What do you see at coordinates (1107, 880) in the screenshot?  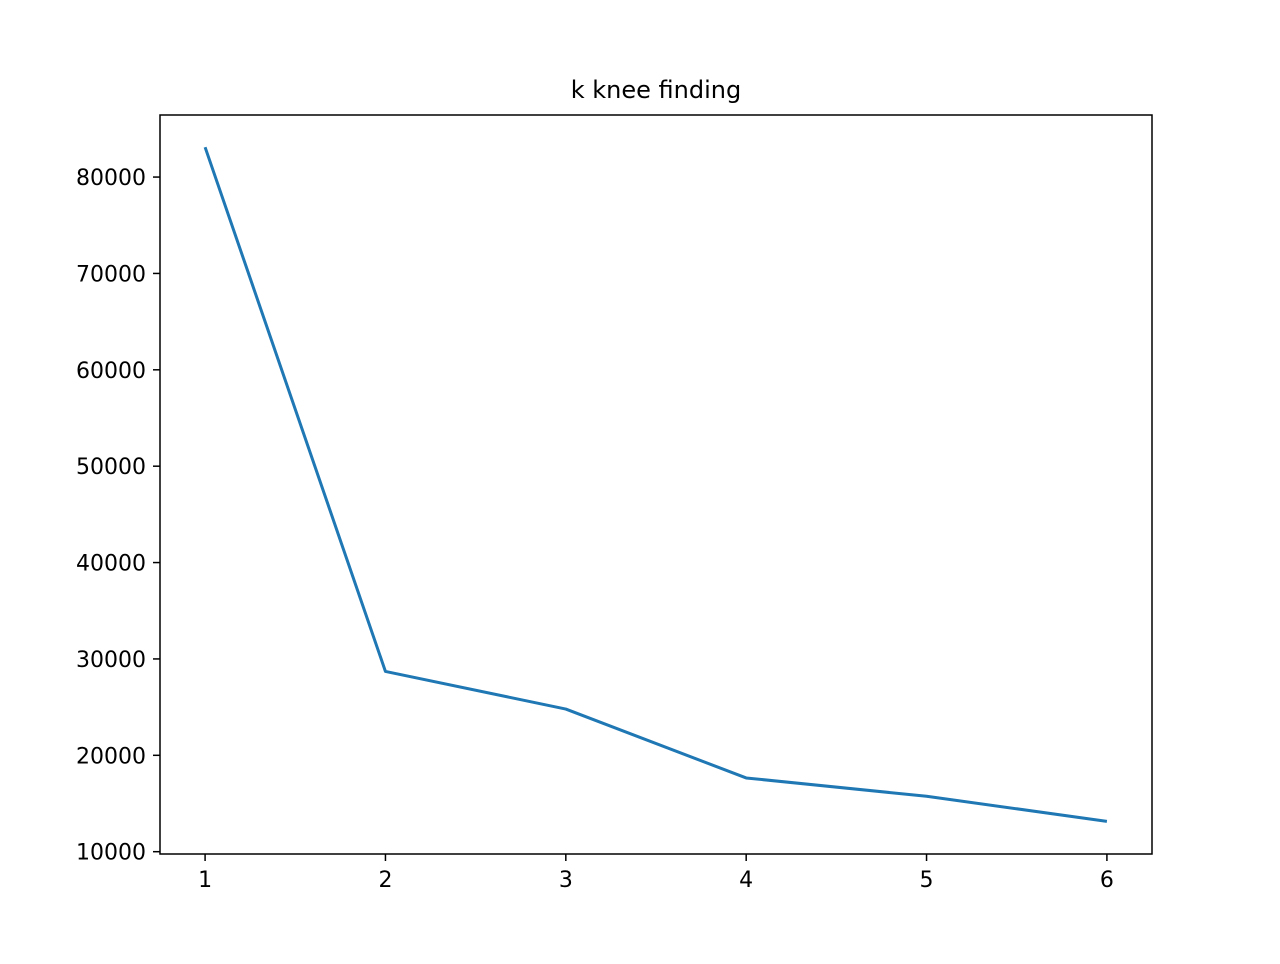 I see `x-tick-label: 6` at bounding box center [1107, 880].